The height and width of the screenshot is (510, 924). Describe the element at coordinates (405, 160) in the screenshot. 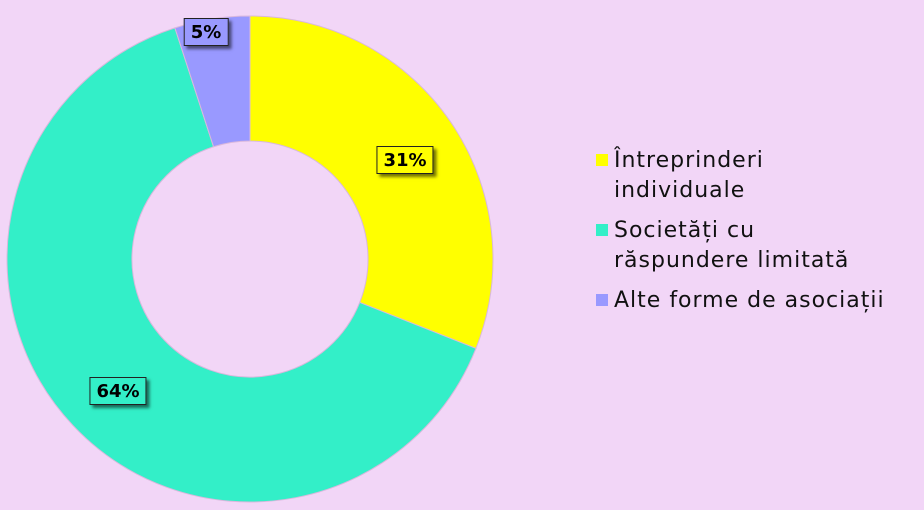

I see `data-label: 31%` at that location.